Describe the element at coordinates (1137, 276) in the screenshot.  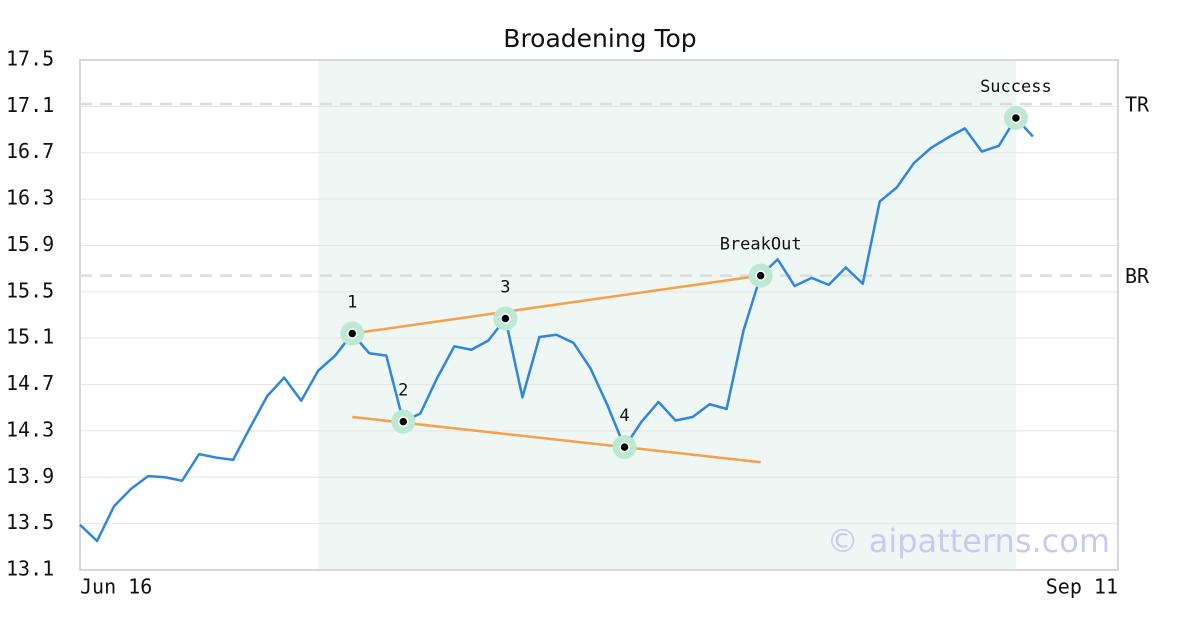
I see `level-label: BR` at that location.